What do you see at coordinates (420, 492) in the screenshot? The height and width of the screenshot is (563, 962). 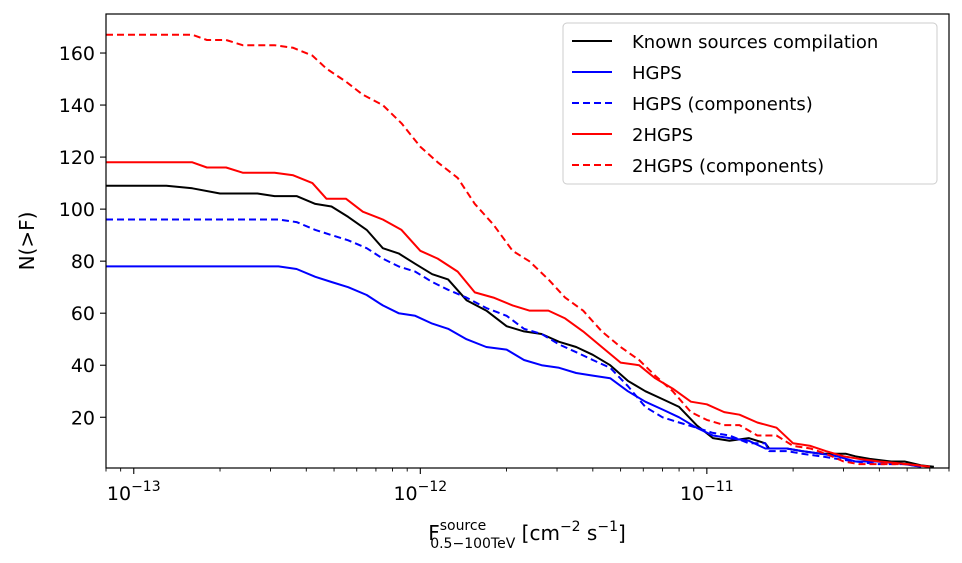 I see `x-tick-label: 10−12` at bounding box center [420, 492].